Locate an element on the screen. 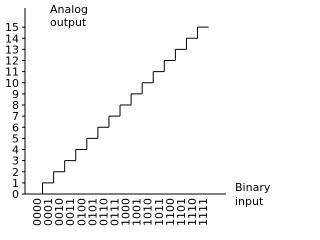 The height and width of the screenshot is (240, 320). y-tick-label: 13 is located at coordinates (12, 49).